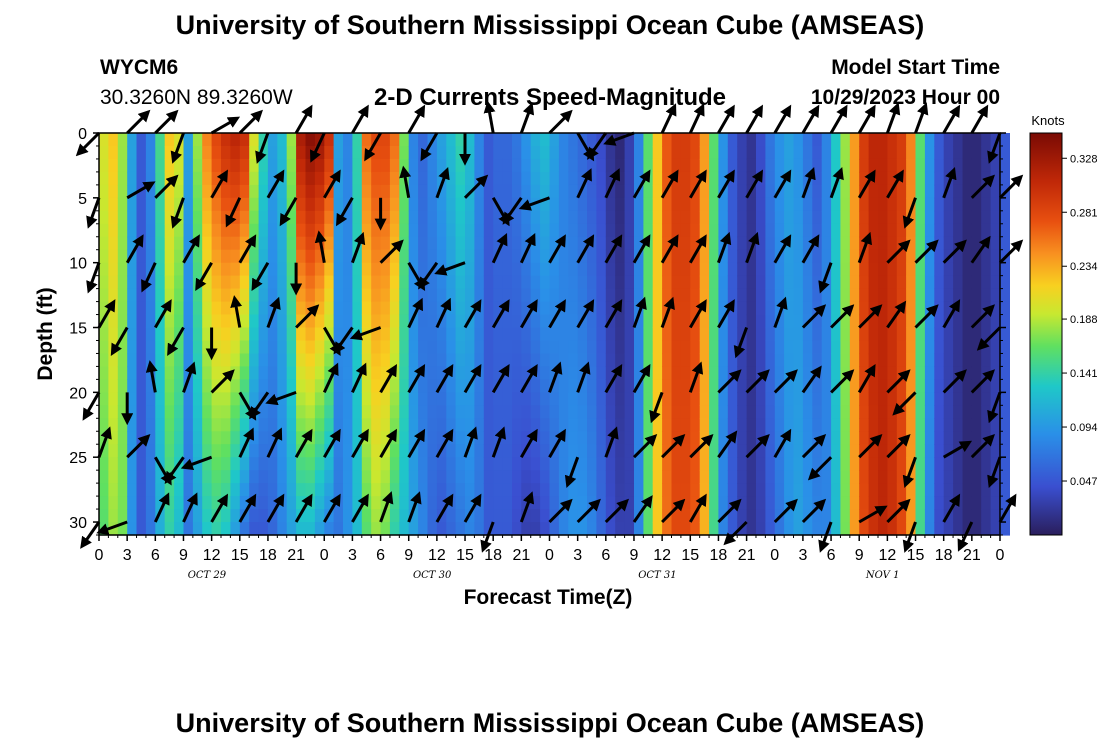 Image resolution: width=1100 pixels, height=750 pixels. What do you see at coordinates (1084, 374) in the screenshot?
I see `colorbar-tick-label: 0.141` at bounding box center [1084, 374].